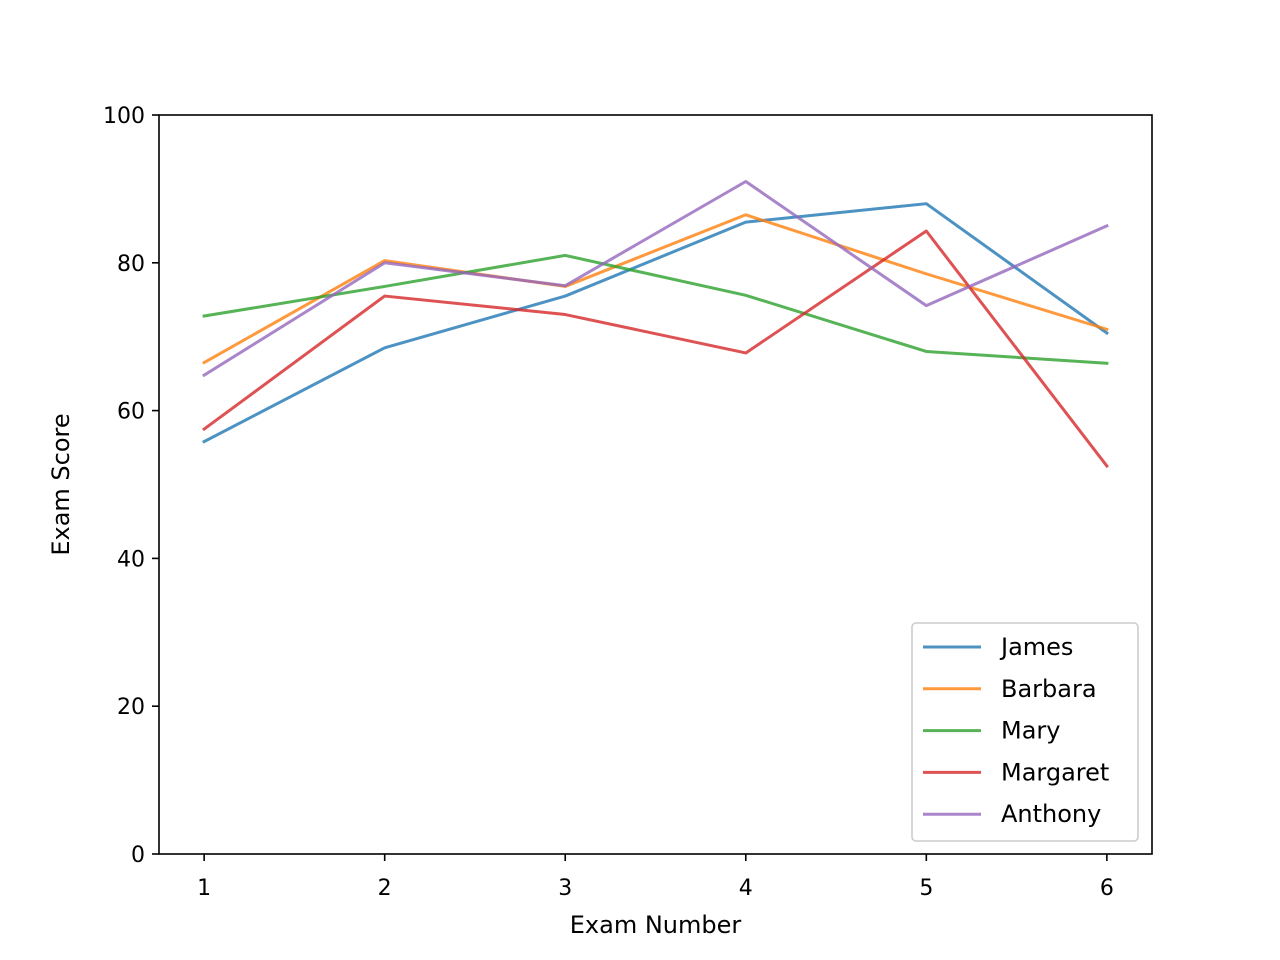  I want to click on legend-label-mary: Mary, so click(1030, 731).